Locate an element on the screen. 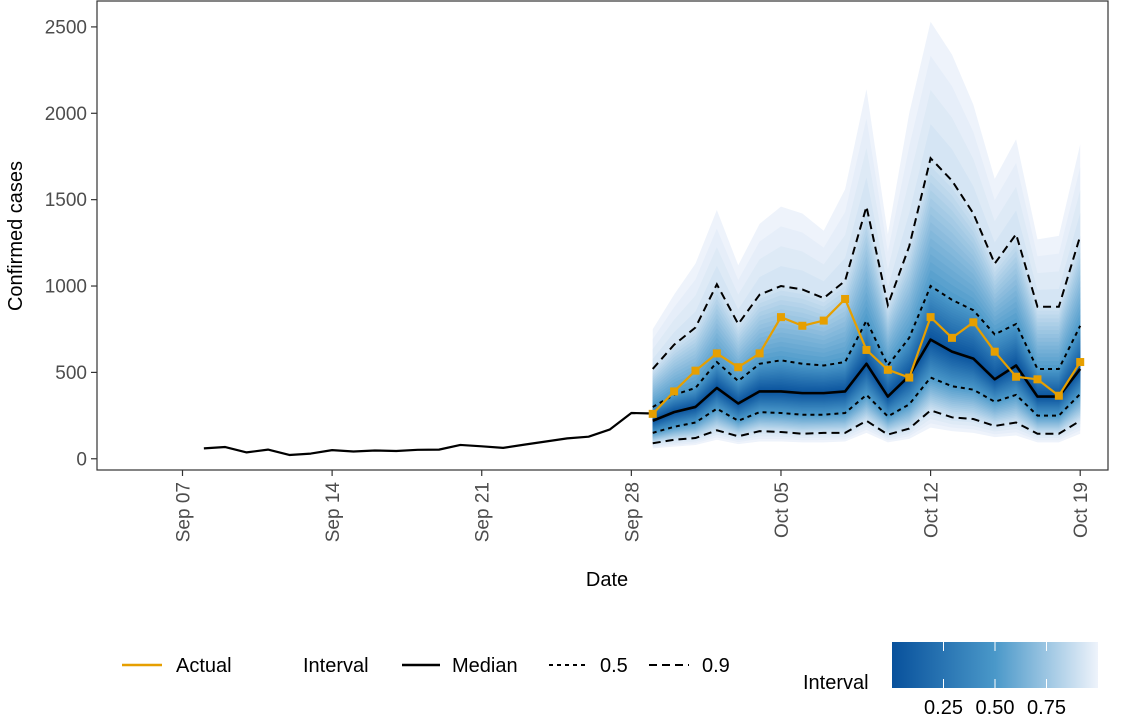  y-tick-label: 2000 is located at coordinates (66, 114).